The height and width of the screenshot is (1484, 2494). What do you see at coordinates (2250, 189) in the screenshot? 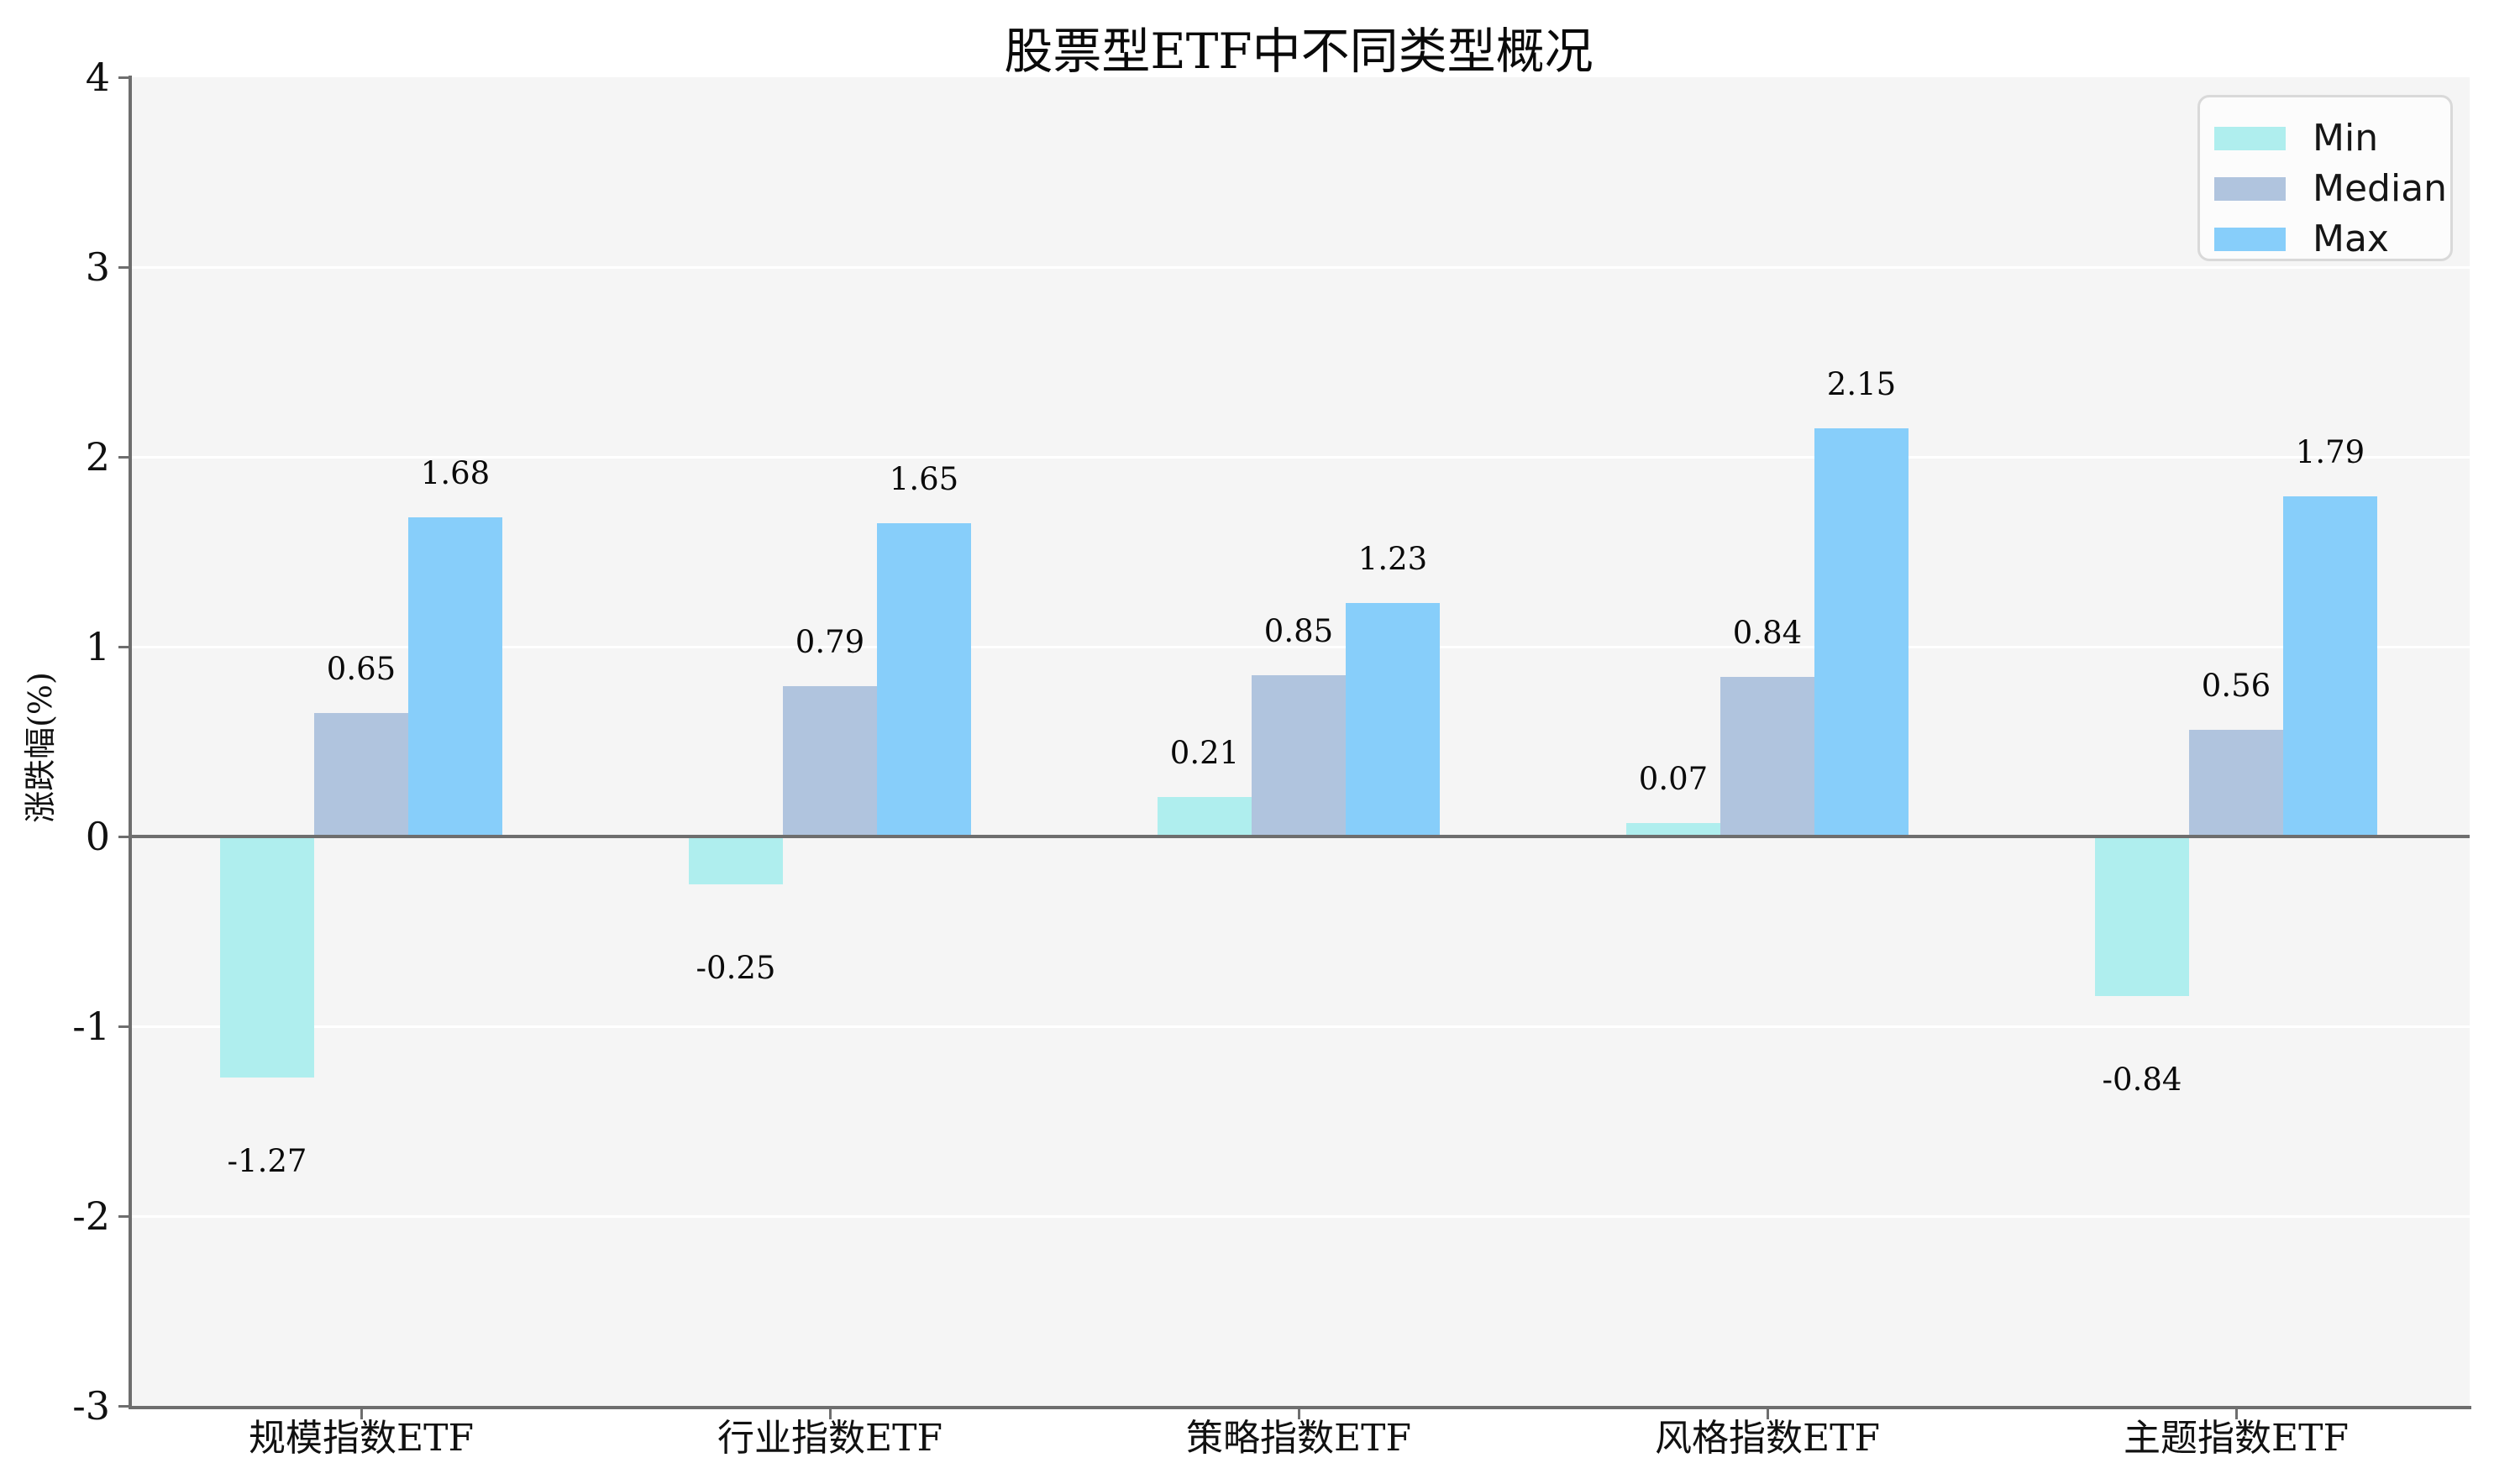
I see `legend-swatch-median` at bounding box center [2250, 189].